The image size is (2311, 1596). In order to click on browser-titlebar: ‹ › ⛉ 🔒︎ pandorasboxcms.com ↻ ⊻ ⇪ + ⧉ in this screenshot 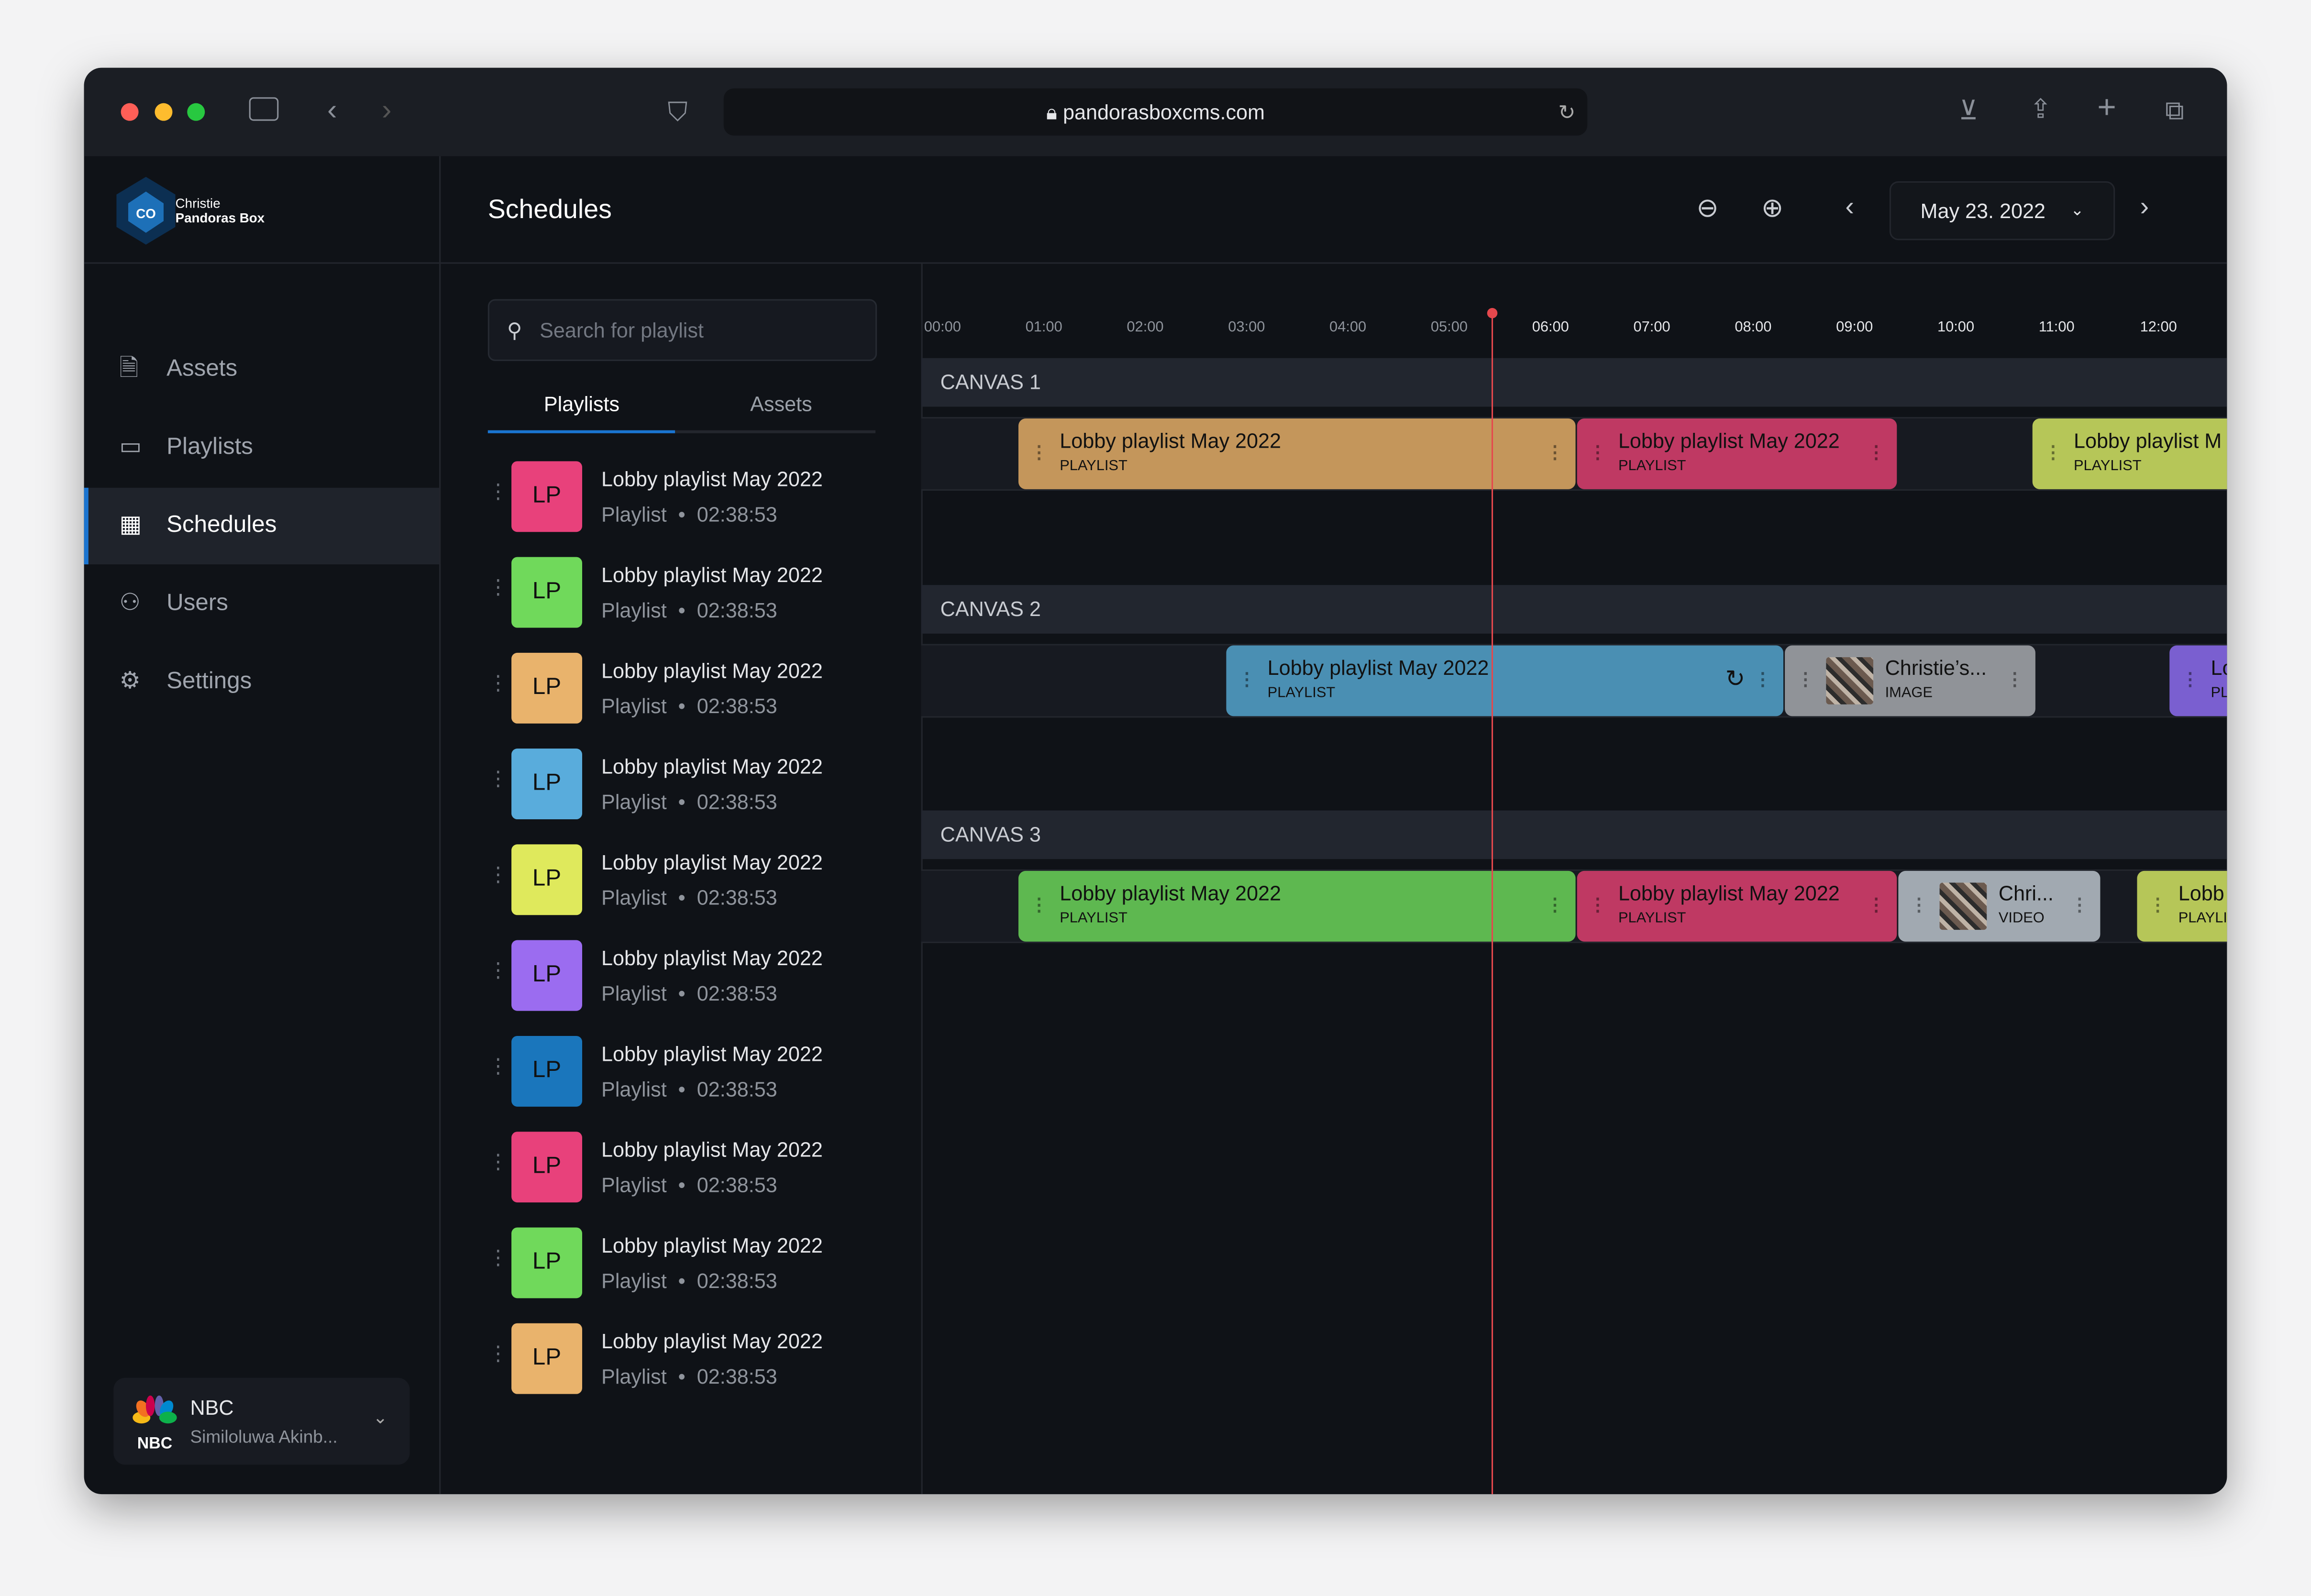, I will do `click(1155, 111)`.